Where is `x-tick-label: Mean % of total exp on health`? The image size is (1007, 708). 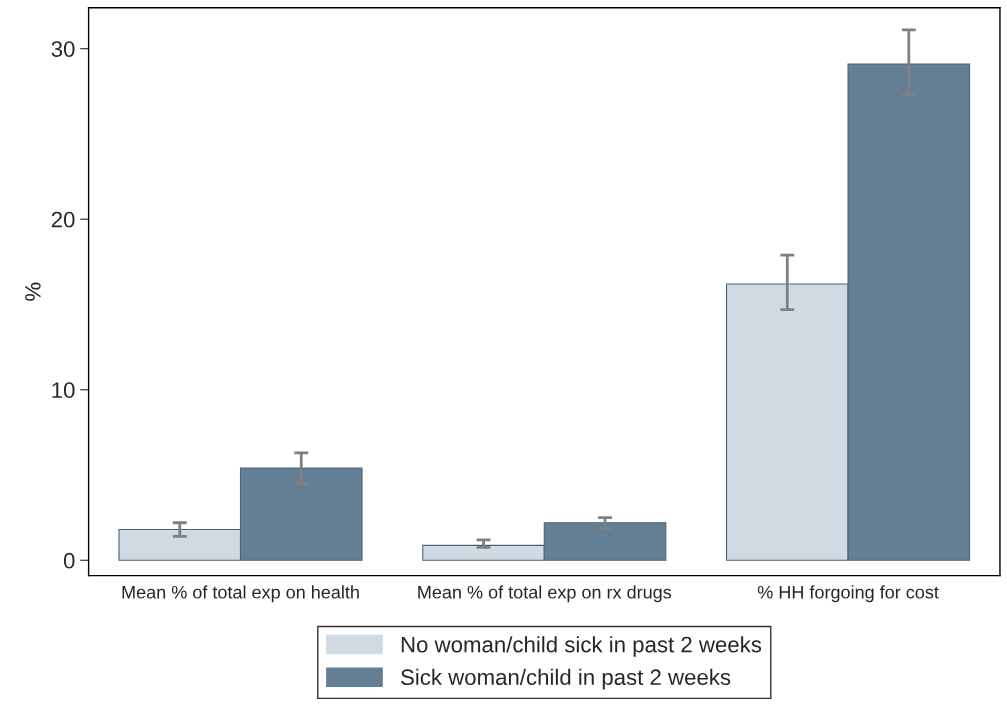
x-tick-label: Mean % of total exp on health is located at coordinates (240, 594).